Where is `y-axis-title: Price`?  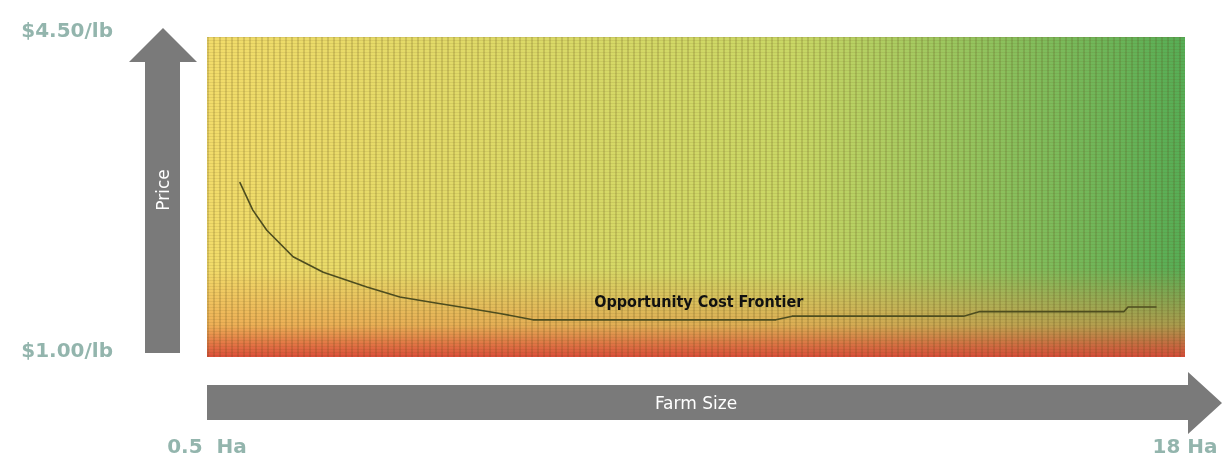 y-axis-title: Price is located at coordinates (163, 190).